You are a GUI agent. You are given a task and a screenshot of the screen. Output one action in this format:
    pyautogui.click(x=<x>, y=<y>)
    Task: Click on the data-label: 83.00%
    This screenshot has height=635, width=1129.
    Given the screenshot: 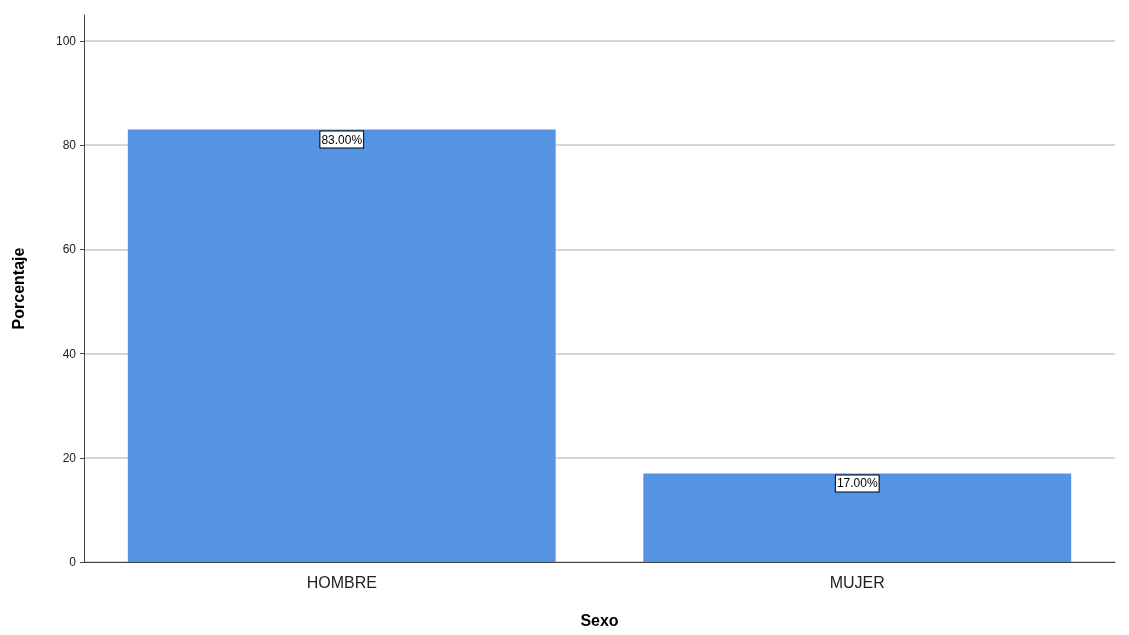 What is the action you would take?
    pyautogui.click(x=342, y=139)
    